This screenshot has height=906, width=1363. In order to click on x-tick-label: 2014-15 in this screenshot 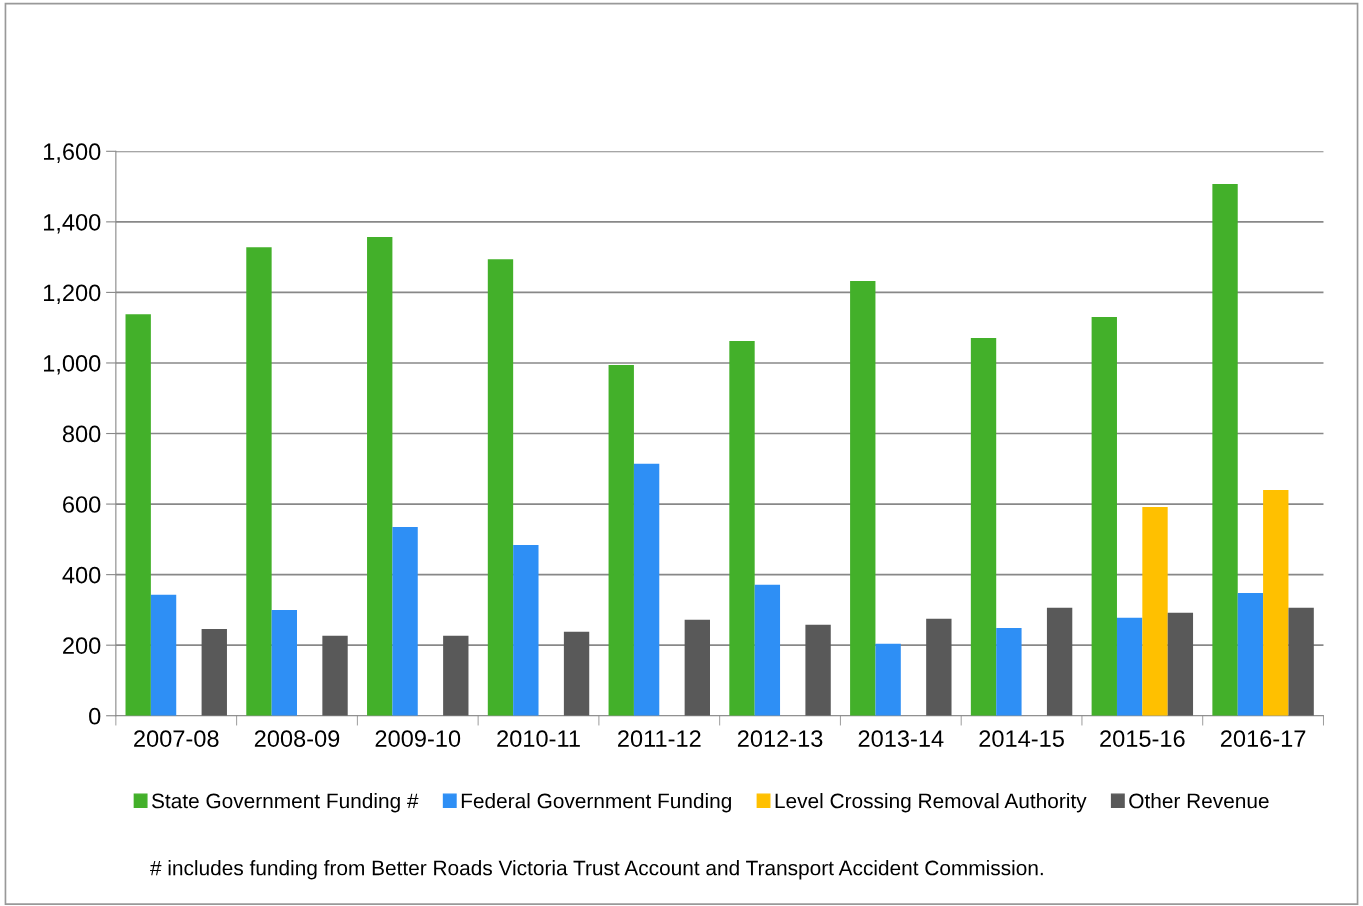, I will do `click(1021, 738)`.